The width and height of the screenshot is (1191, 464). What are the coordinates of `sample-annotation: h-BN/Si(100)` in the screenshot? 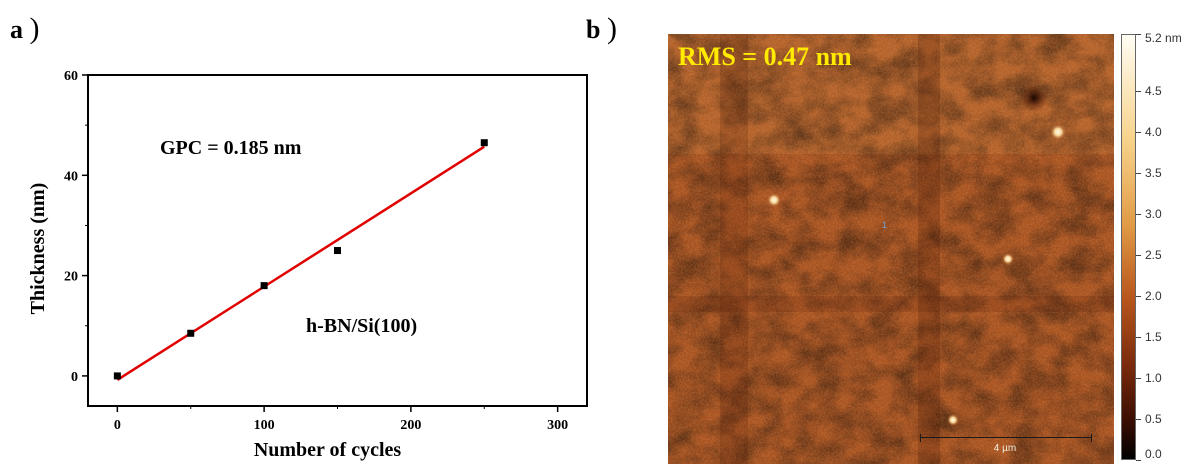 It's located at (361, 326).